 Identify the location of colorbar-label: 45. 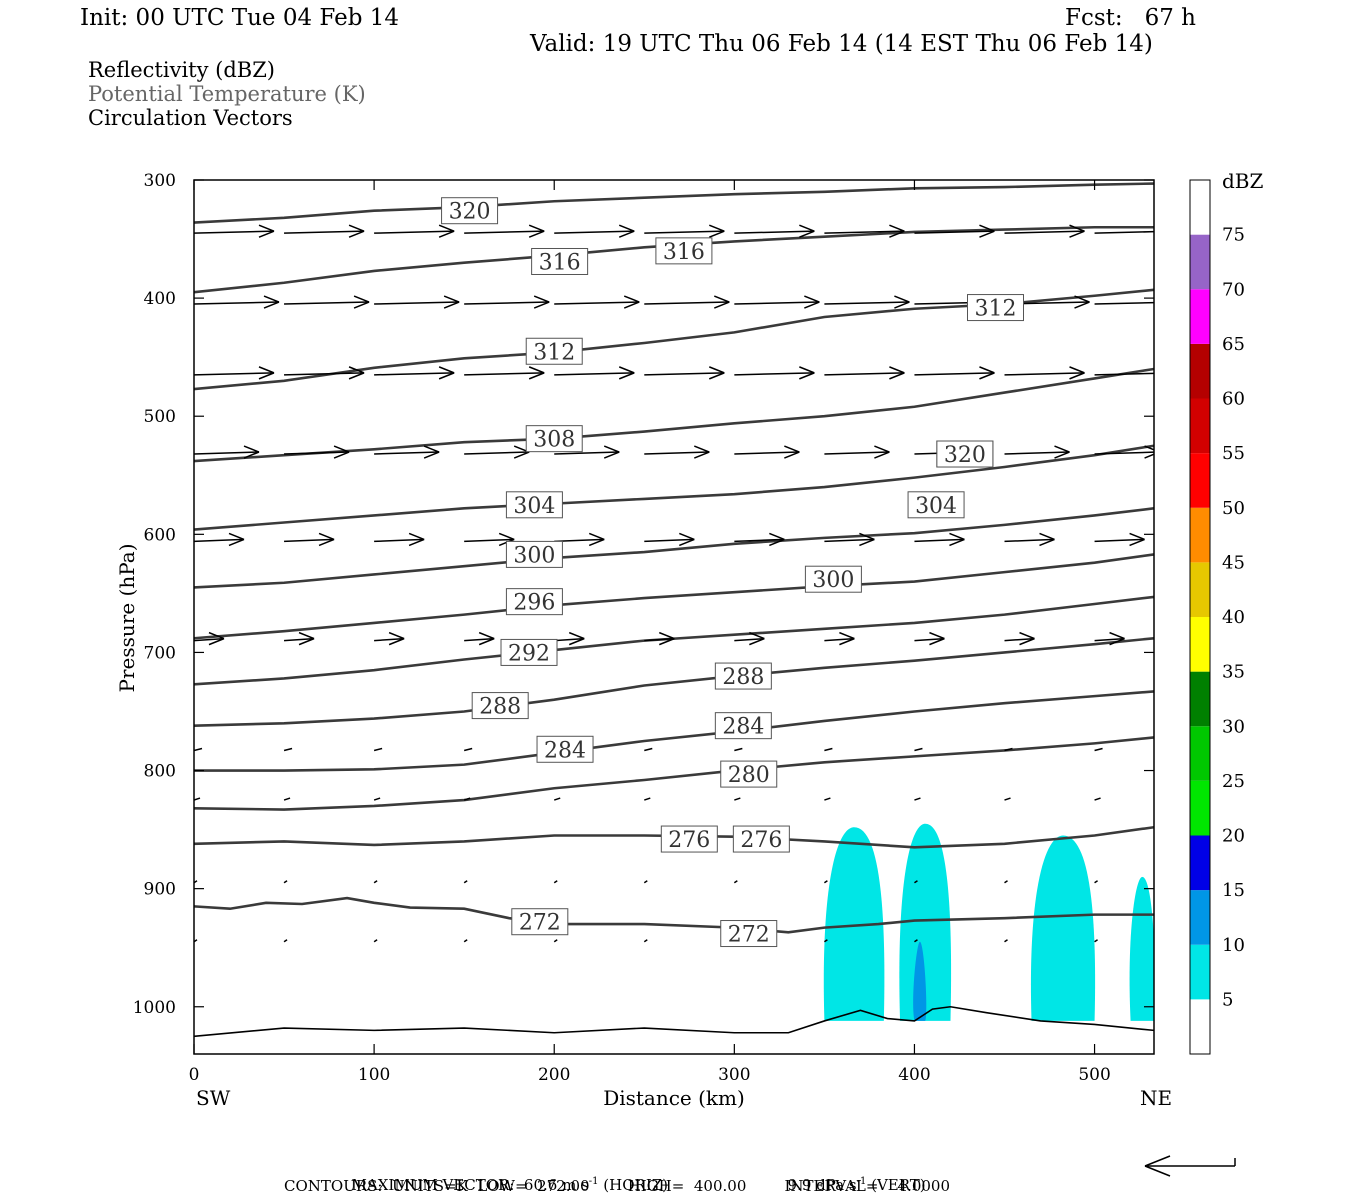
(1233, 562).